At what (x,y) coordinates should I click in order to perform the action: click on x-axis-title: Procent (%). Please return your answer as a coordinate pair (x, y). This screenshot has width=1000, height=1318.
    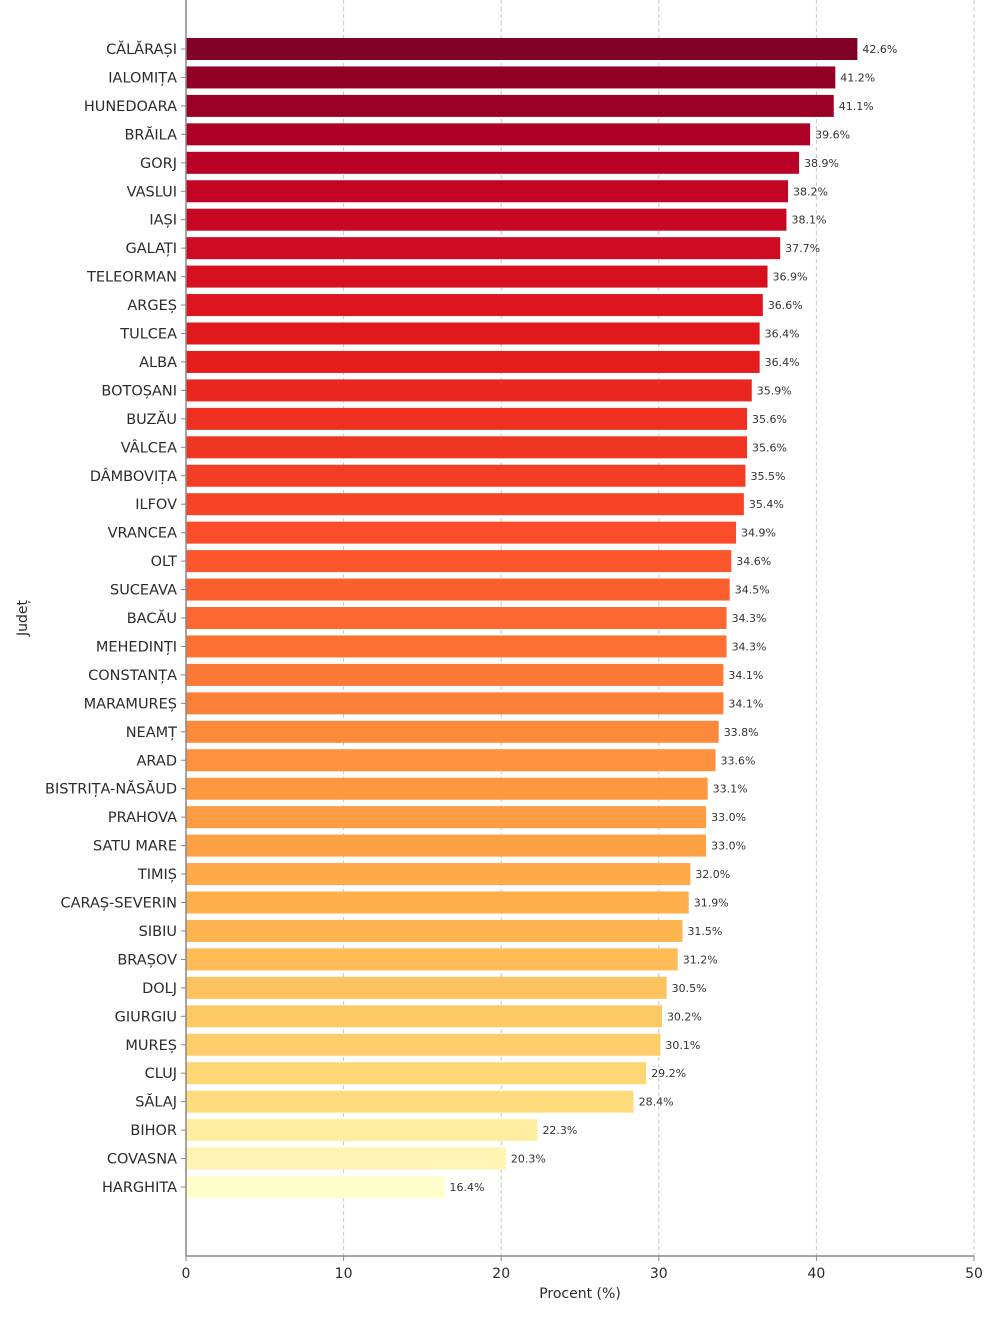
    Looking at the image, I should click on (580, 1294).